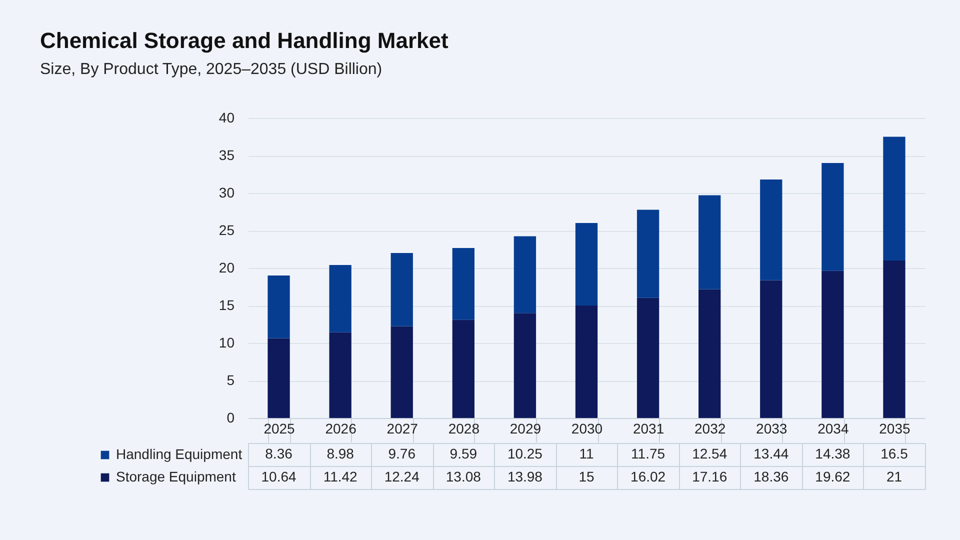  I want to click on data-label: 14.38, so click(832, 454).